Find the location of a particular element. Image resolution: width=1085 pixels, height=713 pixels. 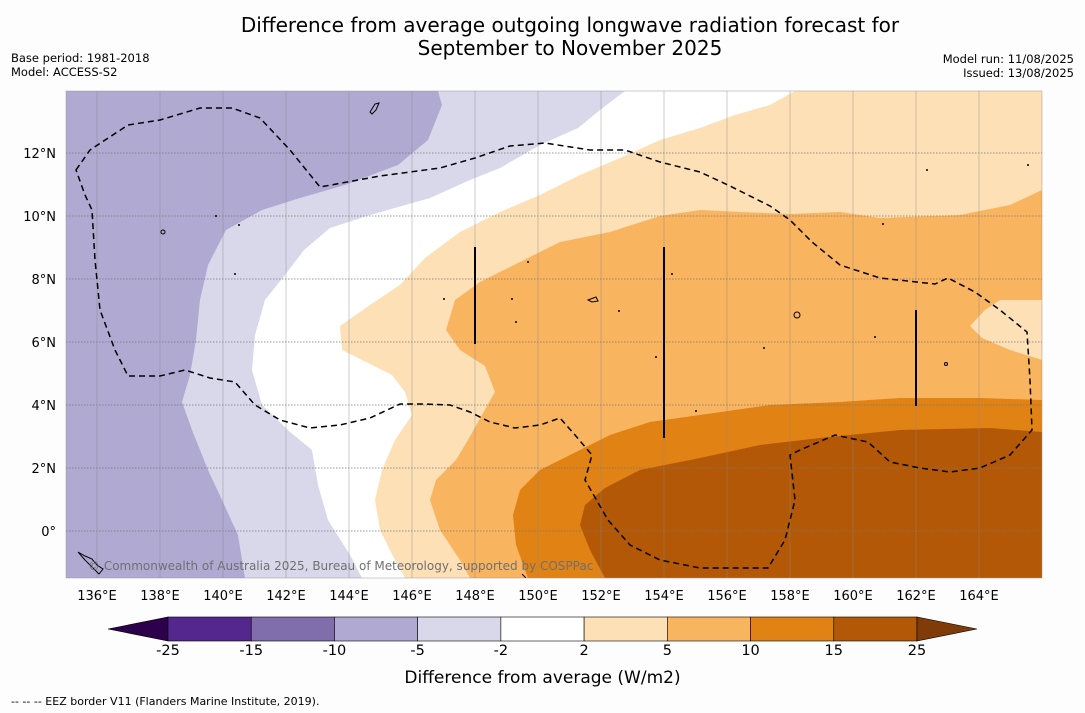

lat-label: 8°N is located at coordinates (44, 280).